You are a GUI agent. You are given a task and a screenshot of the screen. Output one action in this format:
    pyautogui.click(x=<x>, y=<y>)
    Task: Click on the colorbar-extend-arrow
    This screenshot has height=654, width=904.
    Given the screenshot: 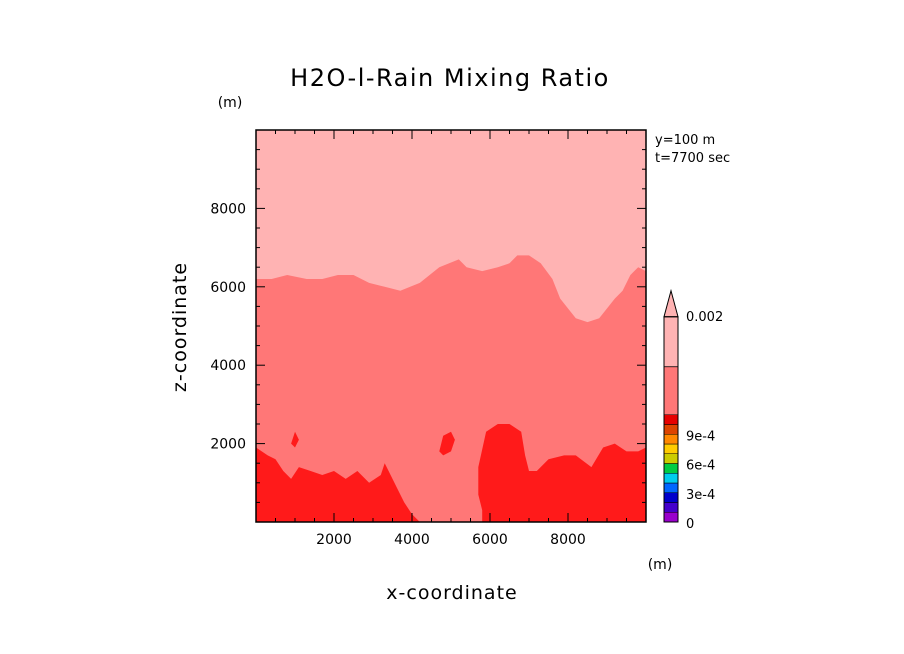 What is the action you would take?
    pyautogui.click(x=671, y=303)
    